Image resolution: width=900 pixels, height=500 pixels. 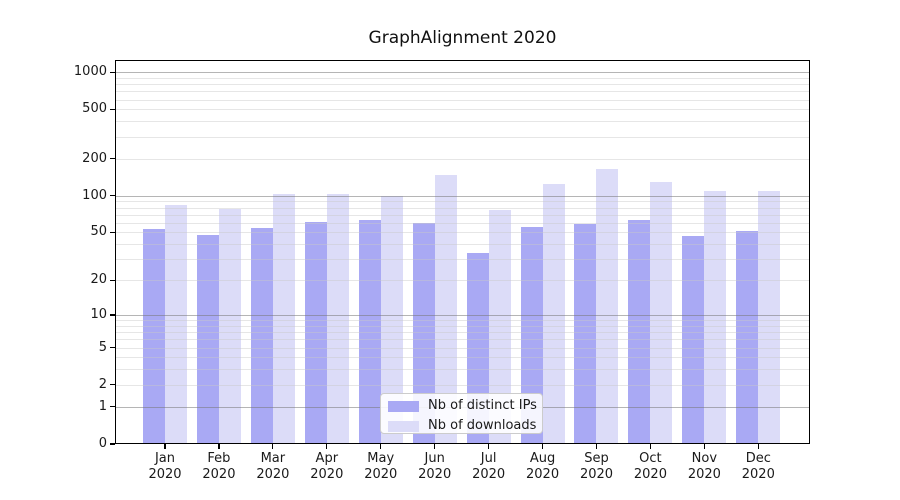 What do you see at coordinates (435, 466) in the screenshot?
I see `x-axis-tick-label: Jun 2020` at bounding box center [435, 466].